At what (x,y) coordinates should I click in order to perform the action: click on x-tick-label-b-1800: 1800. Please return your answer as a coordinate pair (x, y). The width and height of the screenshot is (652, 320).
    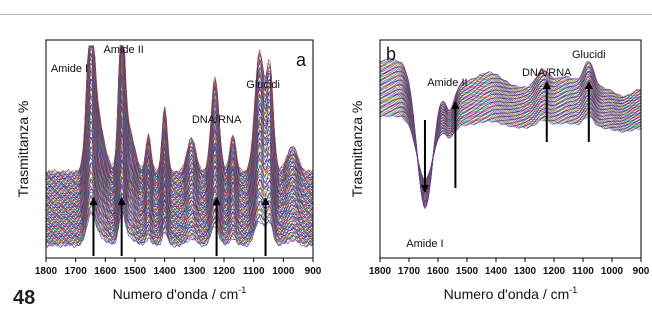
    Looking at the image, I should click on (380, 271).